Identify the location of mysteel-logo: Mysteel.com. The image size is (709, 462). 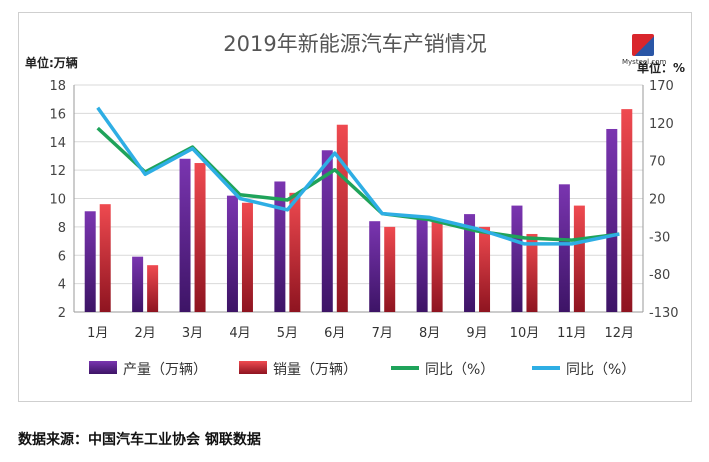
(644, 53).